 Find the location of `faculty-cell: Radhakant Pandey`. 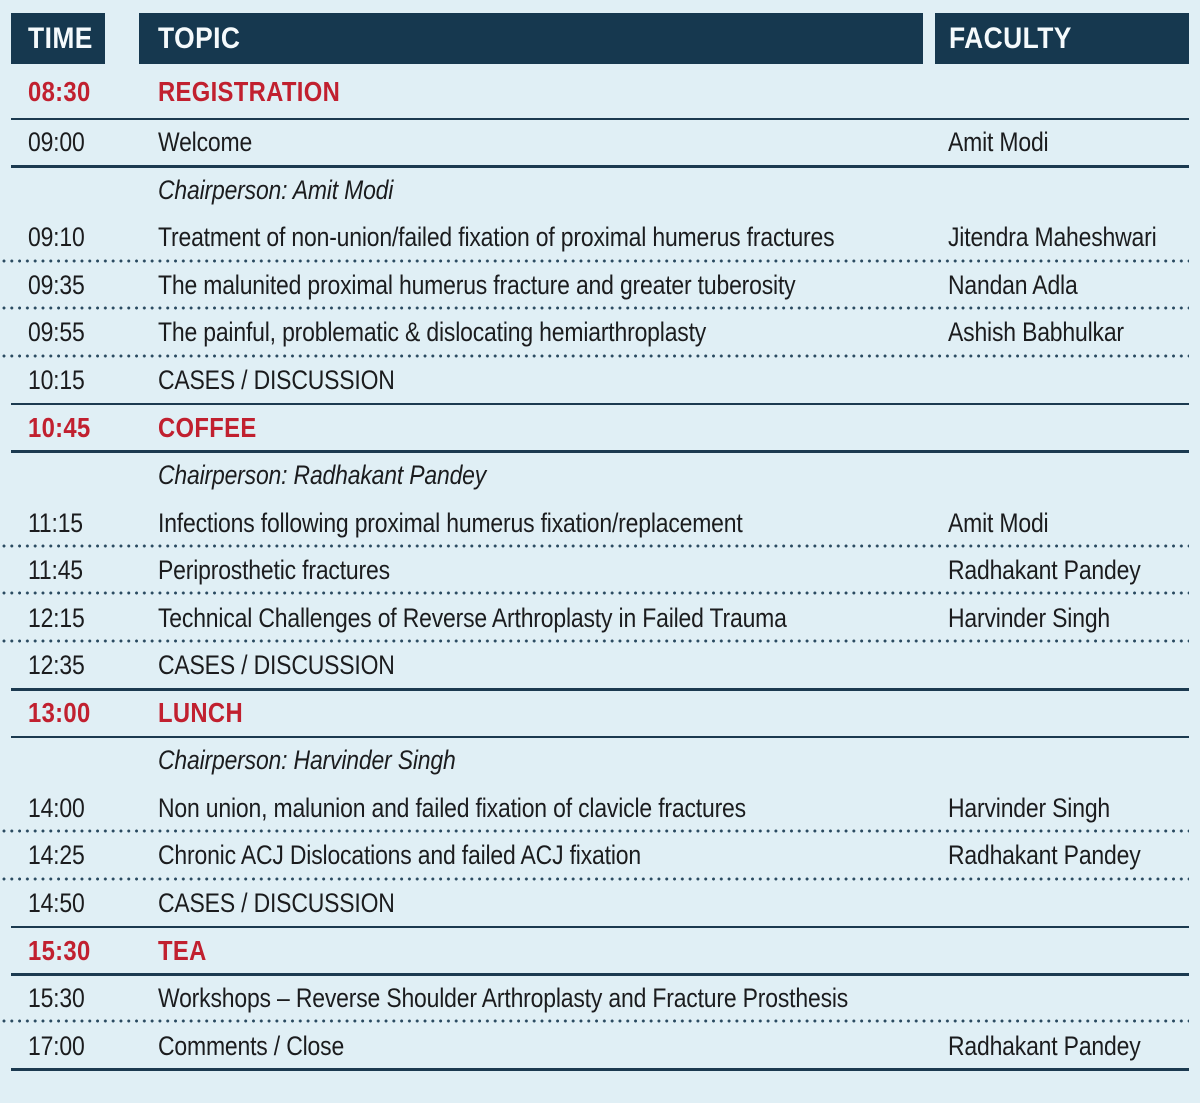

faculty-cell: Radhakant Pandey is located at coordinates (1068, 570).